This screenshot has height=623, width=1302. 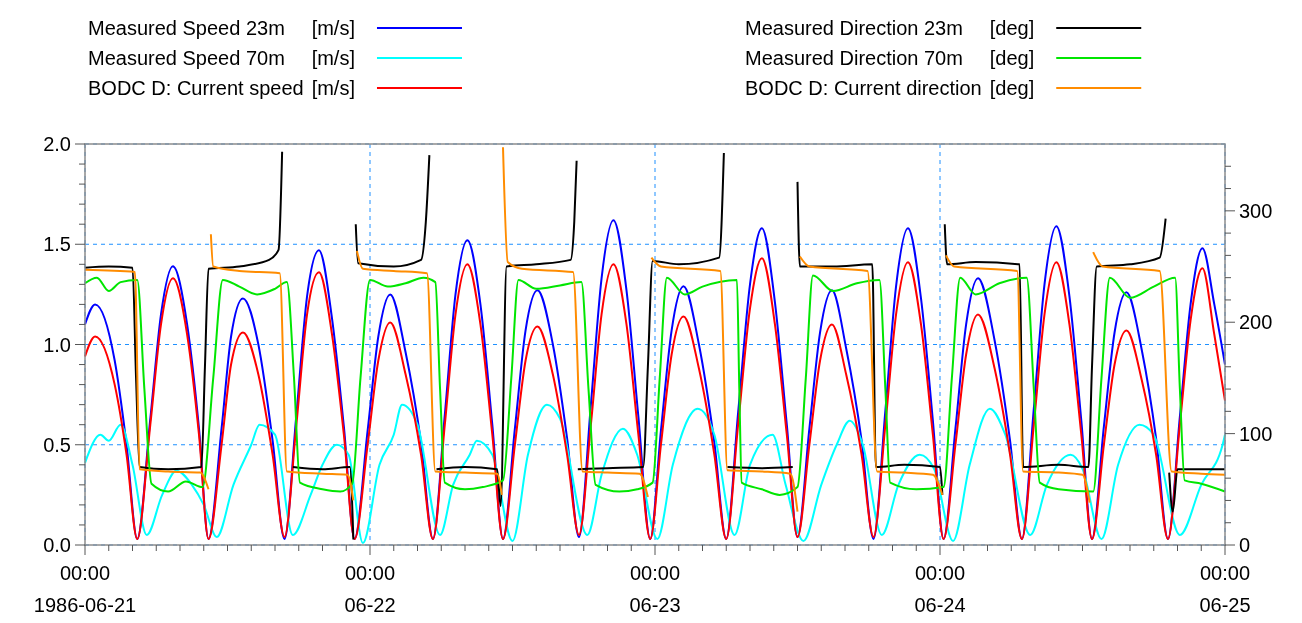 What do you see at coordinates (1256, 210) in the screenshot?
I see `y2-tick-label: 300` at bounding box center [1256, 210].